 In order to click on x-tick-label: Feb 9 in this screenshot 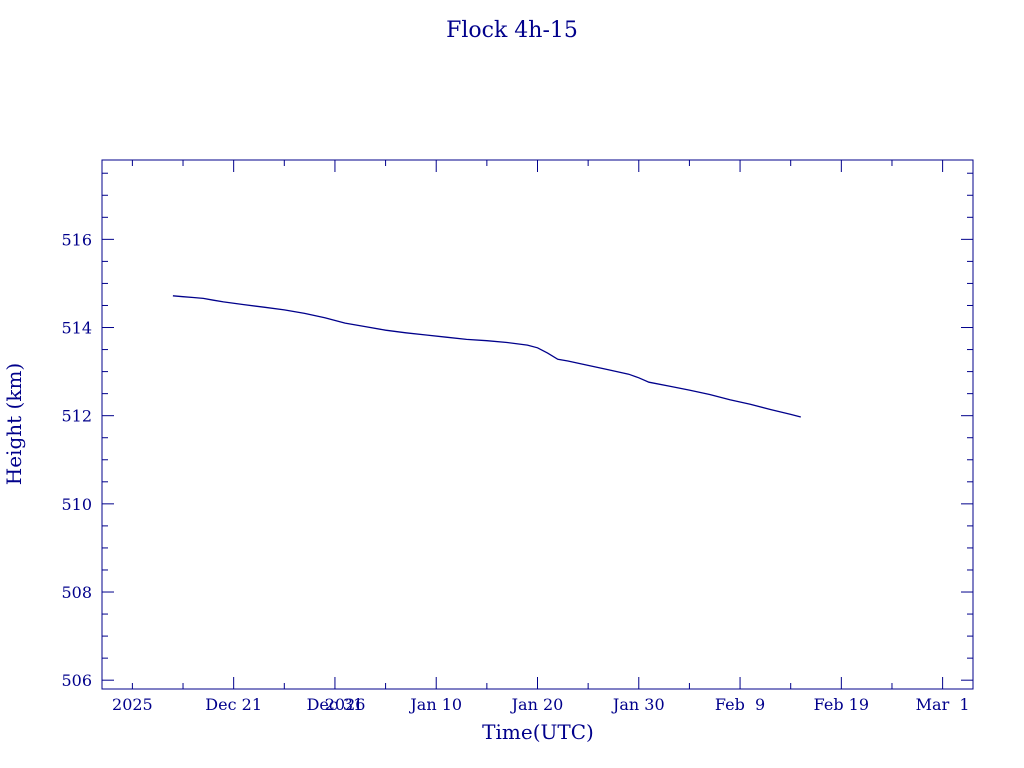, I will do `click(740, 704)`.